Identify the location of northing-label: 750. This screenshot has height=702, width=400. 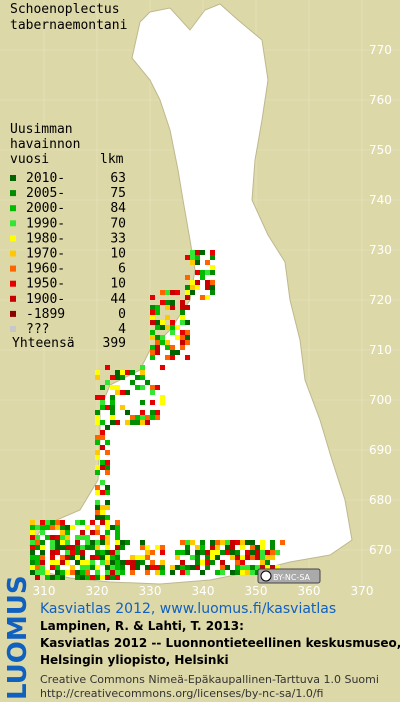
(380, 150).